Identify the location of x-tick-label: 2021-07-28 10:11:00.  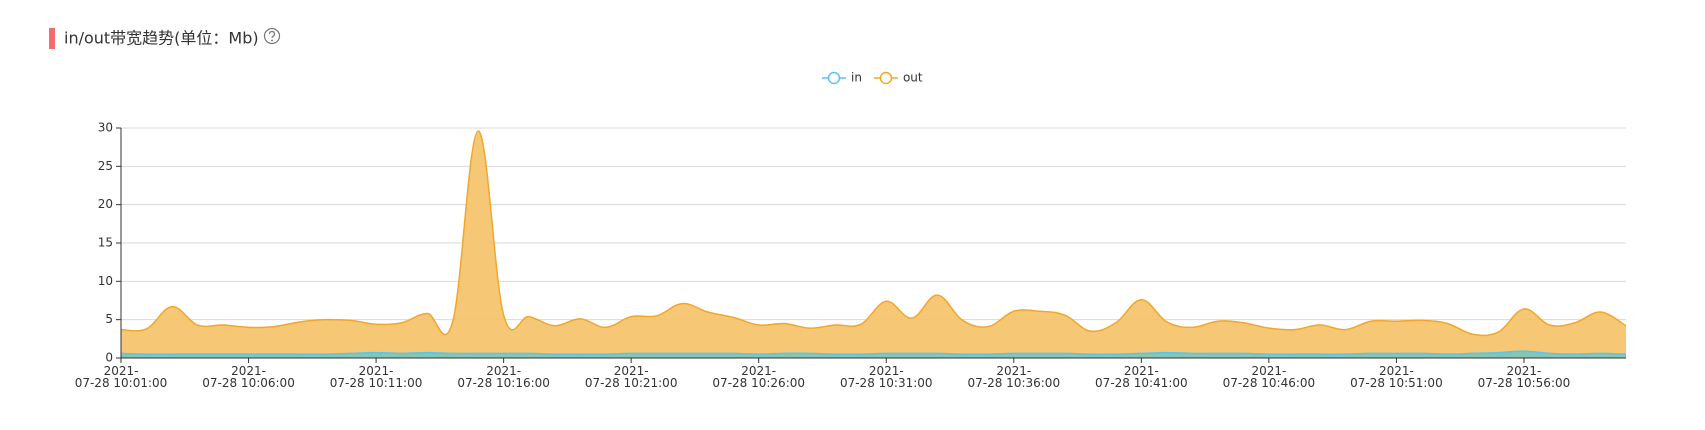
(376, 377).